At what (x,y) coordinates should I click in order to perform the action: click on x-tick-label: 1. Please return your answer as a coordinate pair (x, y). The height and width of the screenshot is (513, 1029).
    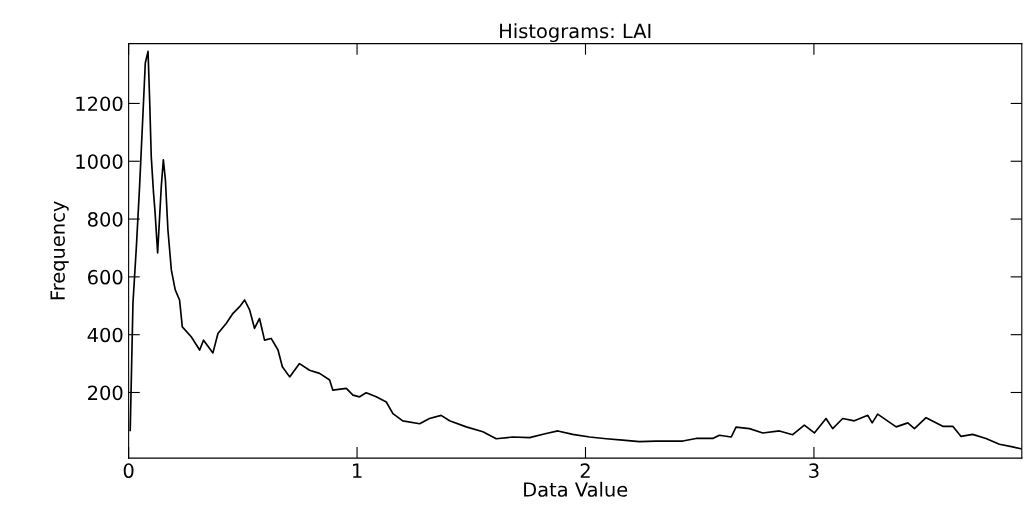
    Looking at the image, I should click on (357, 470).